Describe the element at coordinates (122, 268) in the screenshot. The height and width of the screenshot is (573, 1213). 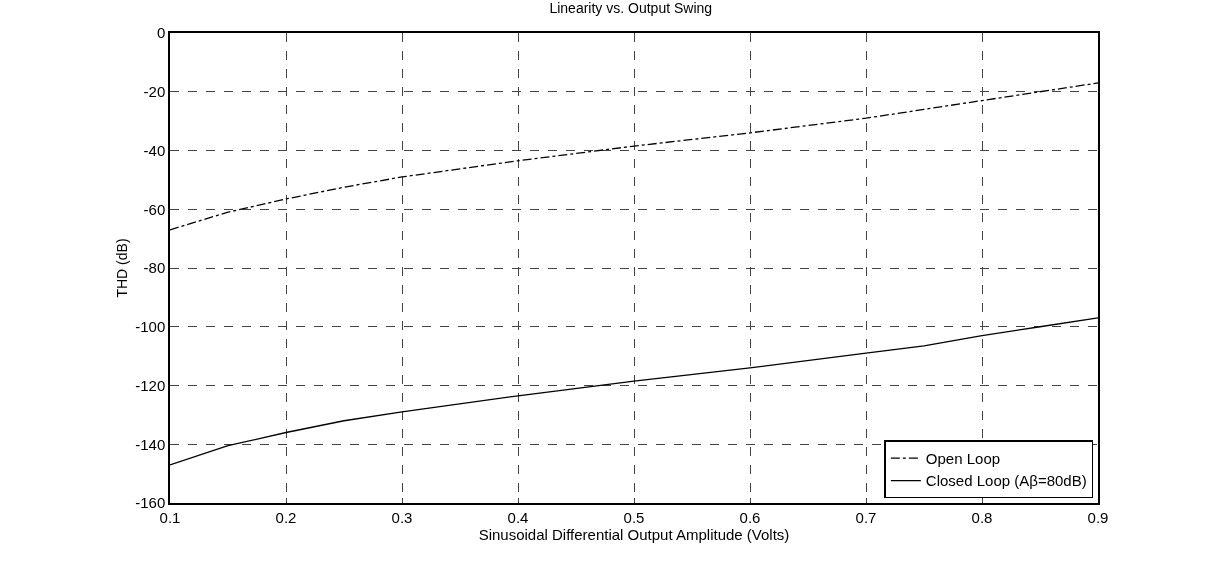
I see `y-axis-title: THD (dB)` at that location.